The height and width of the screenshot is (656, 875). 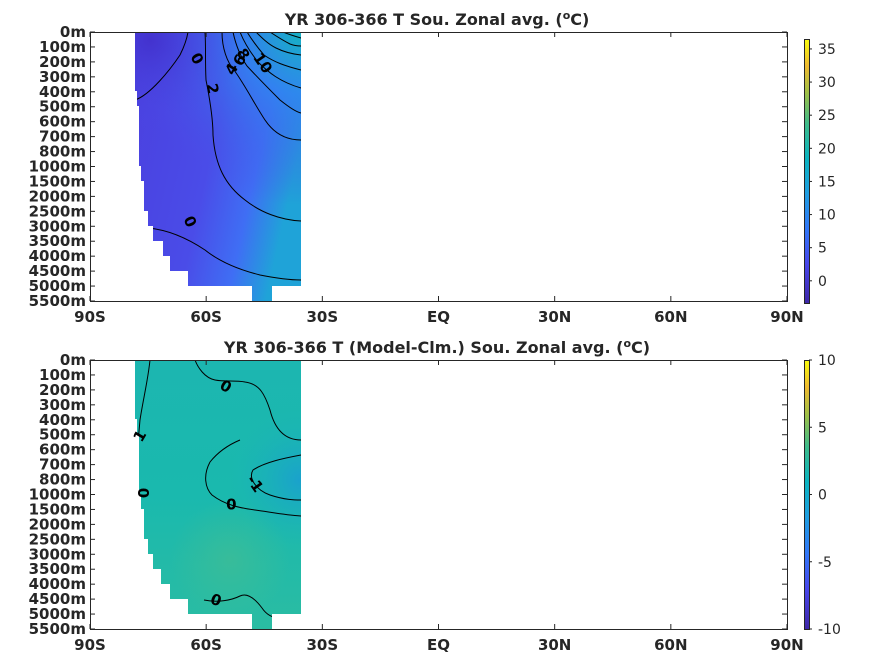 I want to click on colorbar-tick-label: -5, so click(x=825, y=563).